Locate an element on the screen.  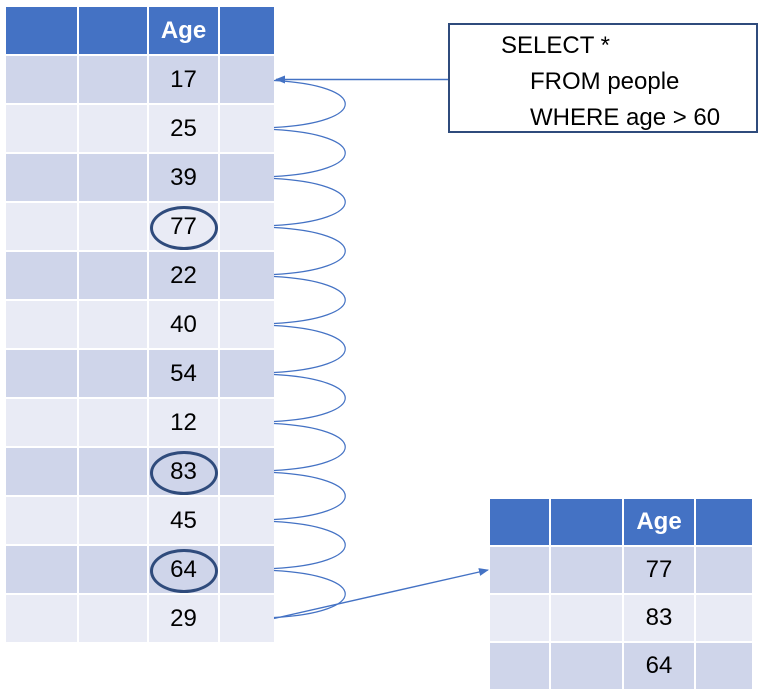
age-cell: 64 is located at coordinates (184, 569).